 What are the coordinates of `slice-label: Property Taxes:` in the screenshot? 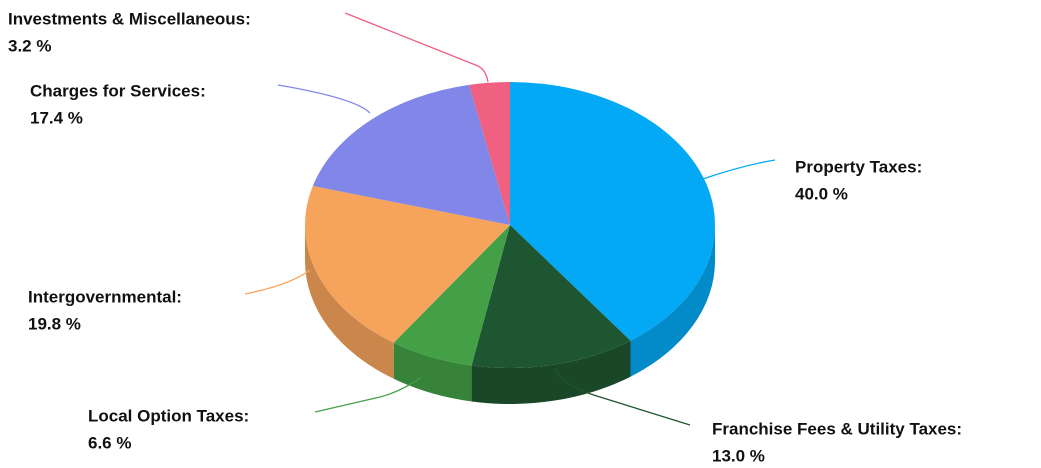 It's located at (858, 166).